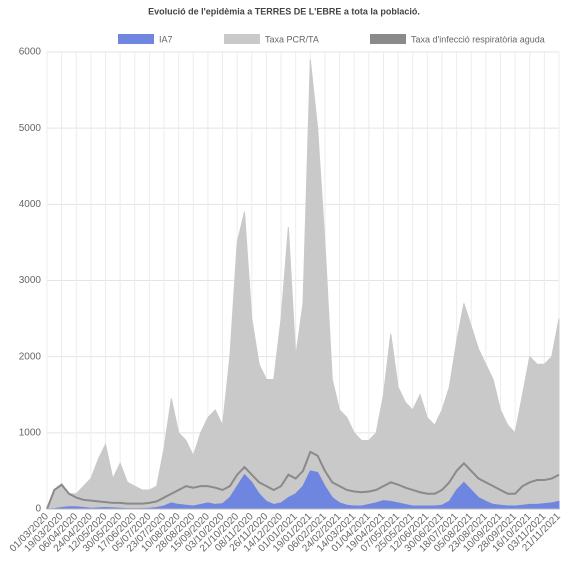 This screenshot has width=569, height=561. What do you see at coordinates (30, 280) in the screenshot?
I see `y-tick-label: 3000` at bounding box center [30, 280].